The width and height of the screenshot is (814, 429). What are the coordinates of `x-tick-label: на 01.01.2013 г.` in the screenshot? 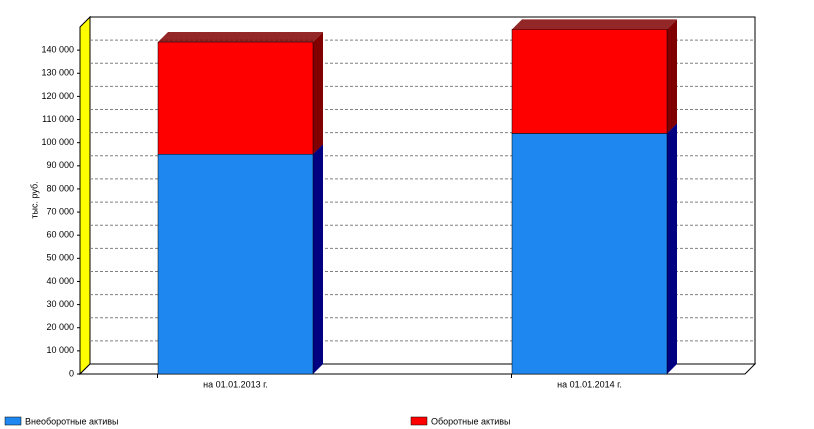 It's located at (235, 384).